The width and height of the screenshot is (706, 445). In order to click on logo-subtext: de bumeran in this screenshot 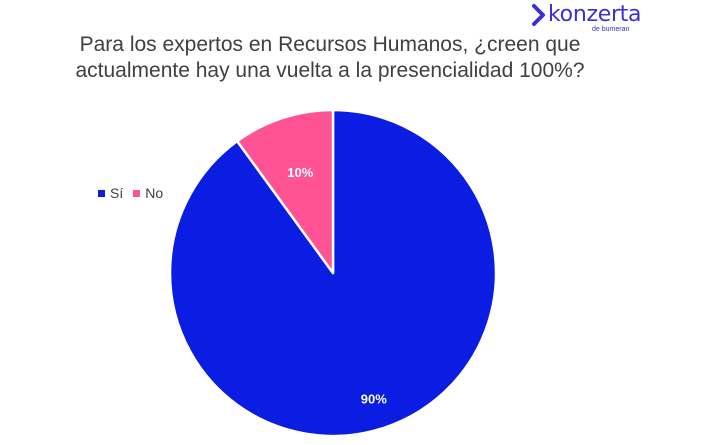, I will do `click(611, 29)`.